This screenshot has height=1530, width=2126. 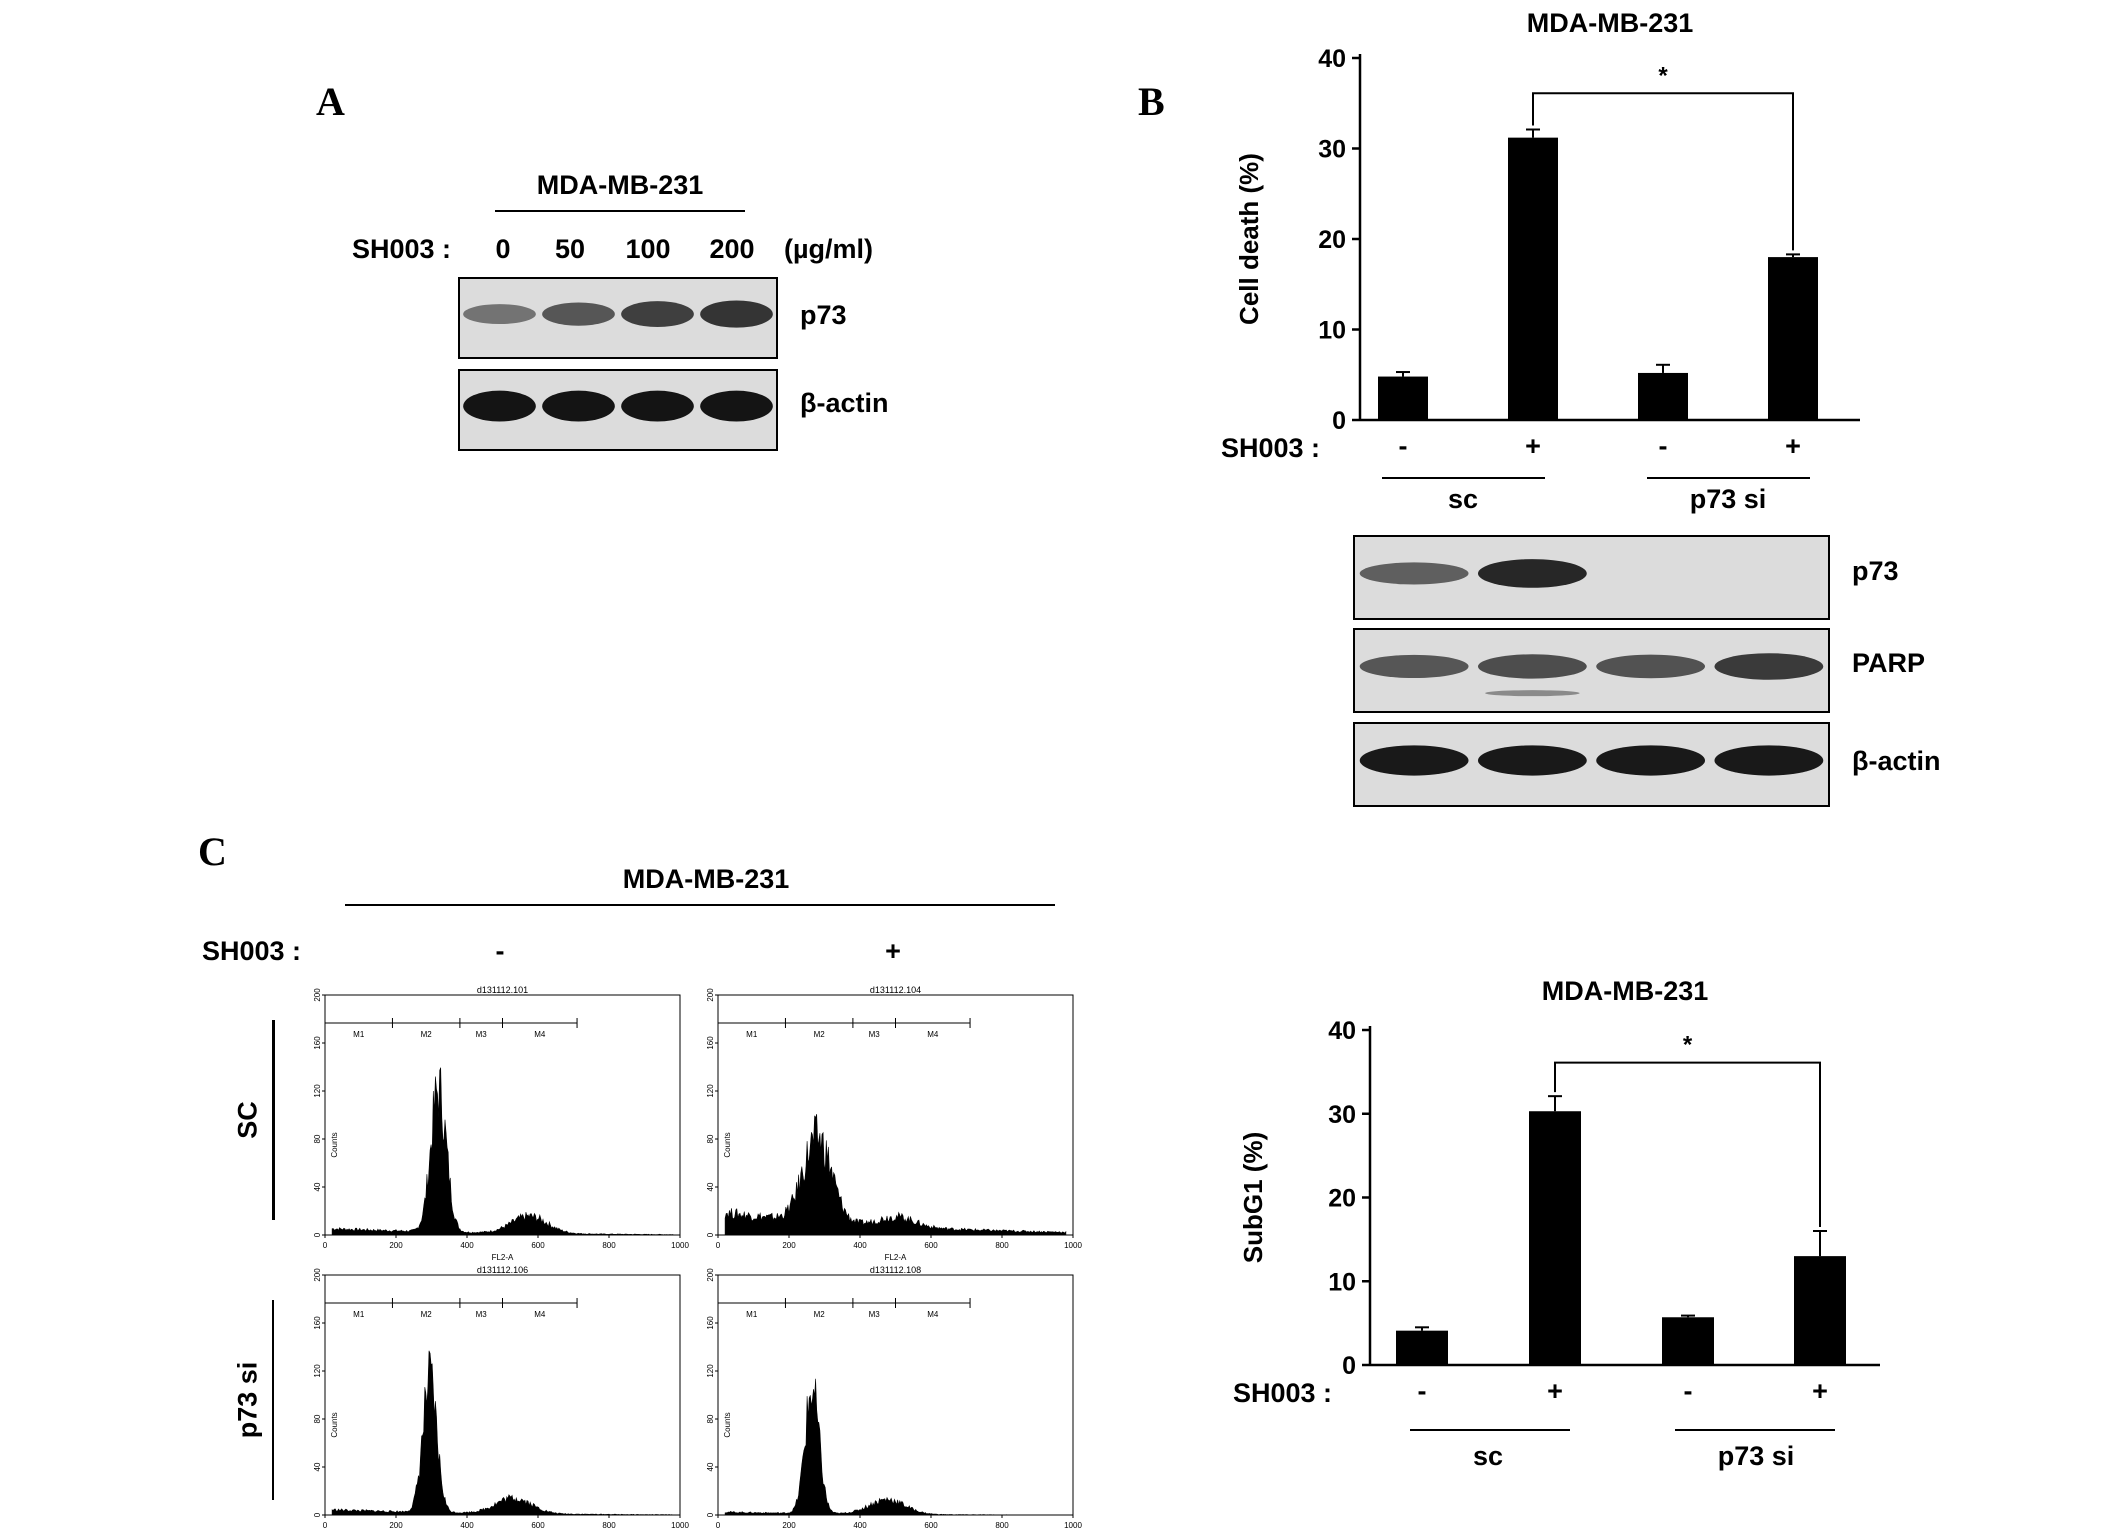 What do you see at coordinates (1253, 1197) in the screenshot?
I see `y-axis-label: SubG1 (%)` at bounding box center [1253, 1197].